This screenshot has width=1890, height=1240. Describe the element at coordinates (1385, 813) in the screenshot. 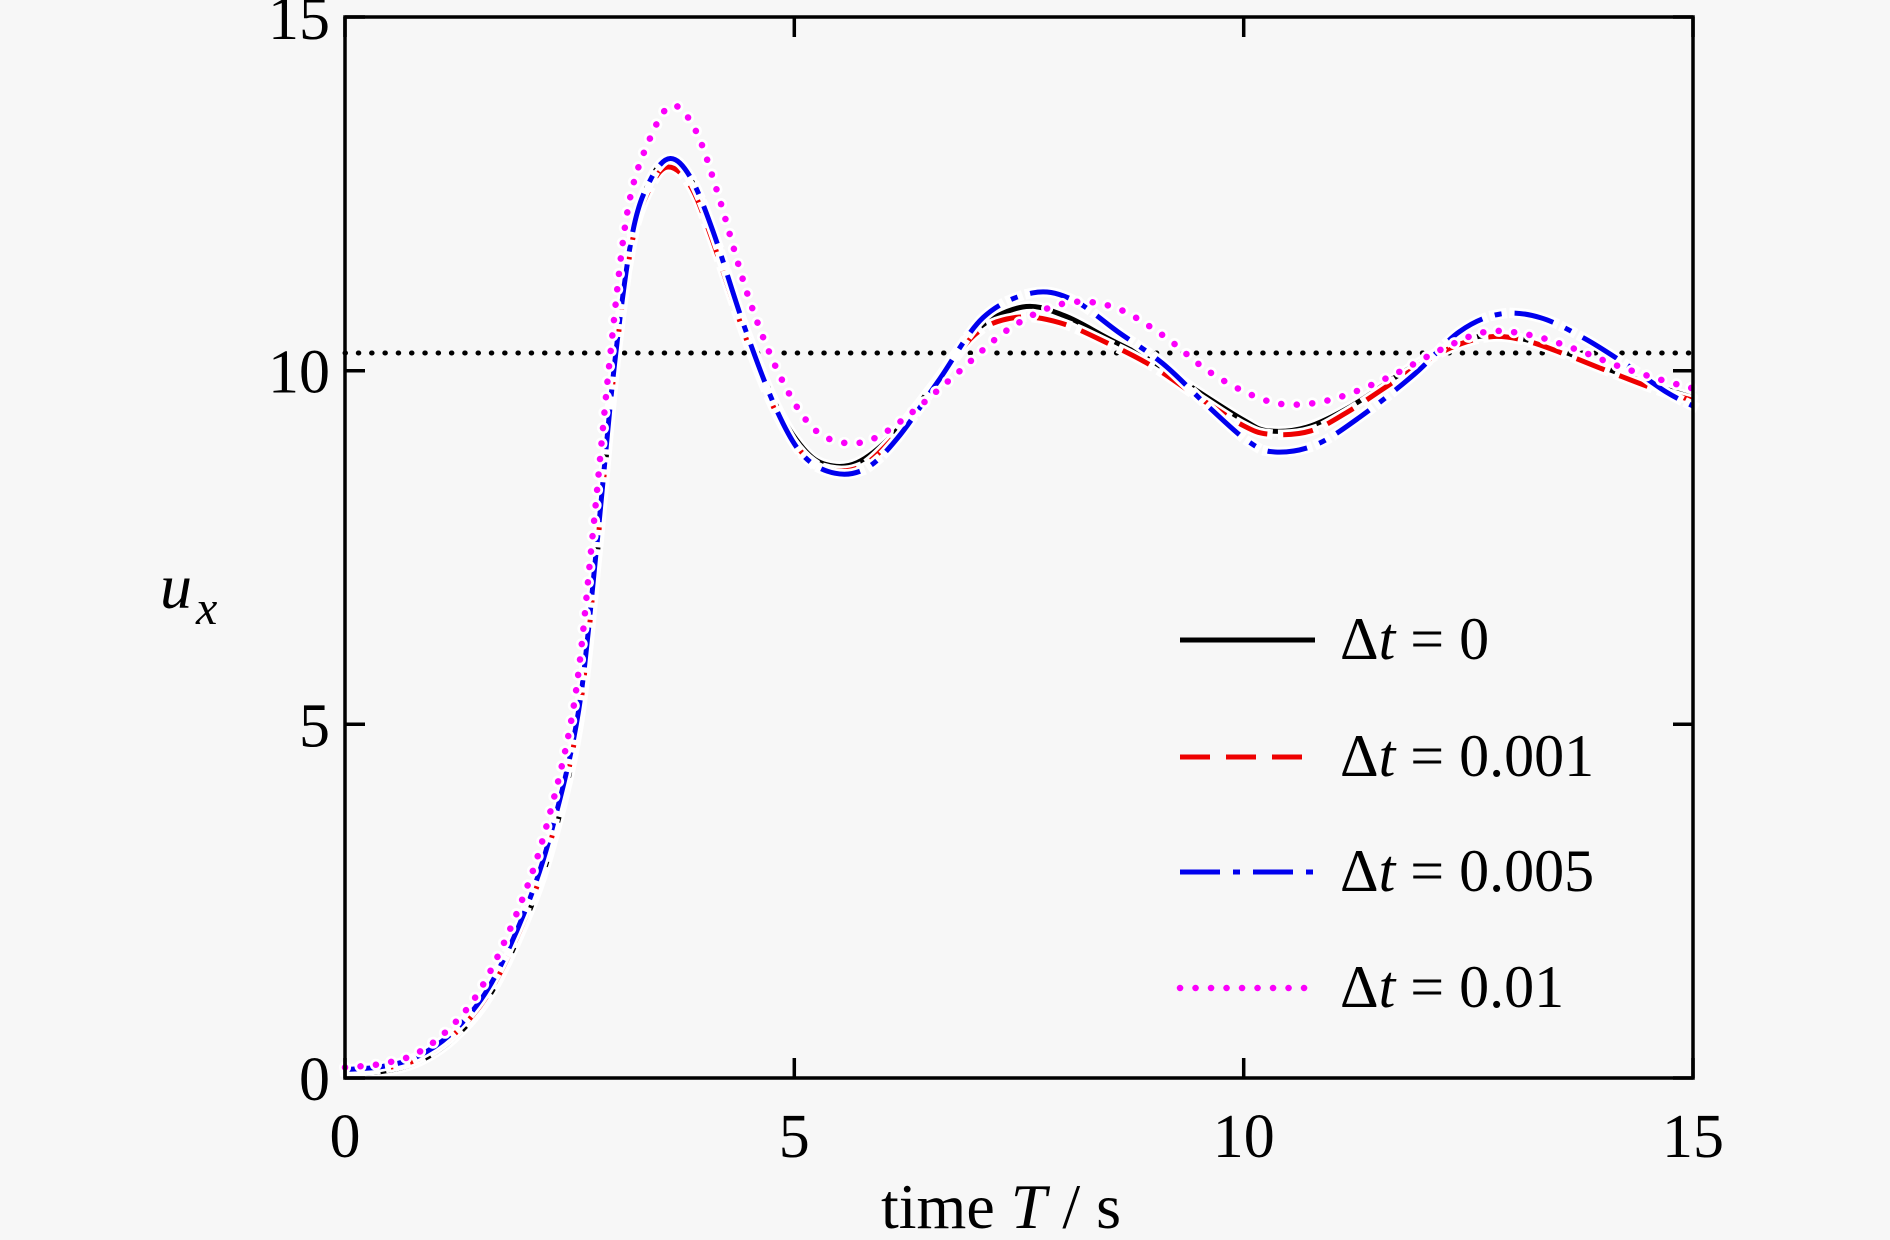

I see `legend: Δt = 0 Δt = 0.001 Δt = 0.005 Δt = 0.01` at that location.